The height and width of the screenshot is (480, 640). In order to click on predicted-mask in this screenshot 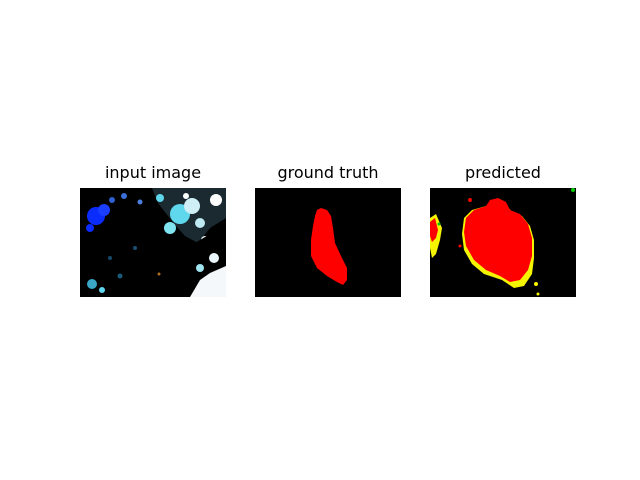, I will do `click(498, 240)`.